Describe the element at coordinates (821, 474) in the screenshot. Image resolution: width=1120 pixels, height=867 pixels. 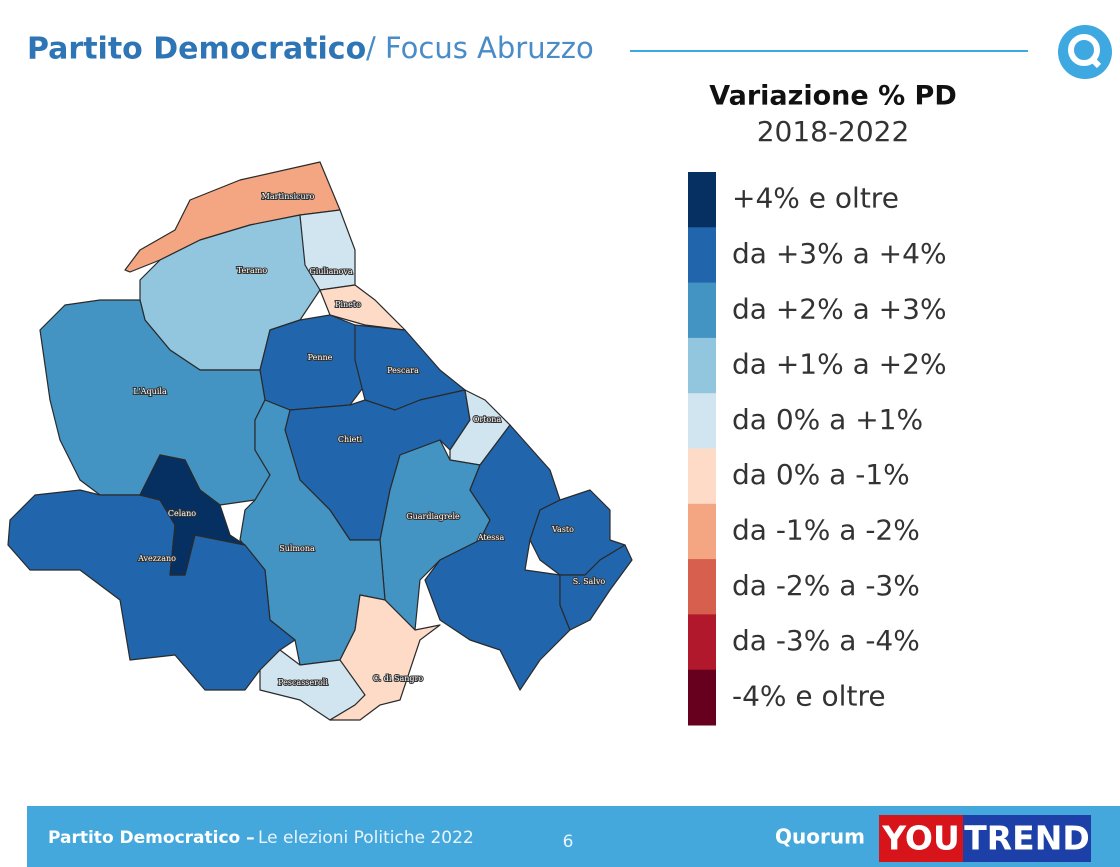
I see `legend-label: da 0% a -1%` at that location.